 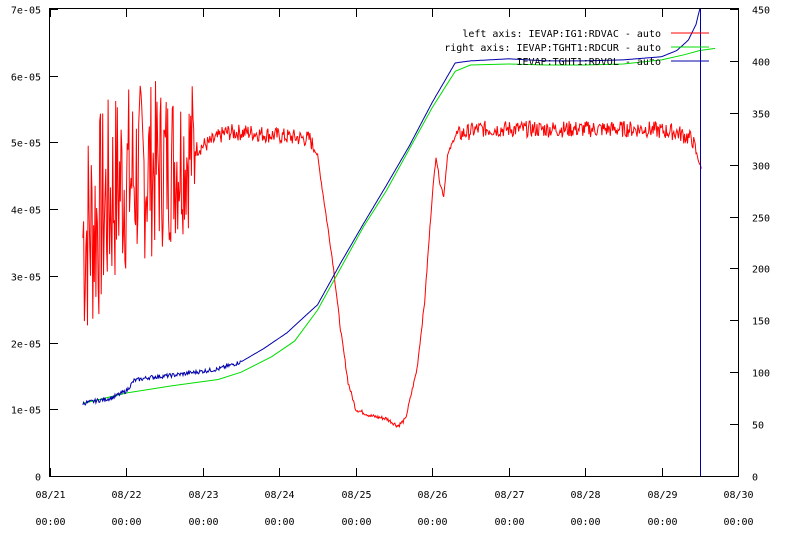 What do you see at coordinates (356, 495) in the screenshot?
I see `x-tick-date: 08/25` at bounding box center [356, 495].